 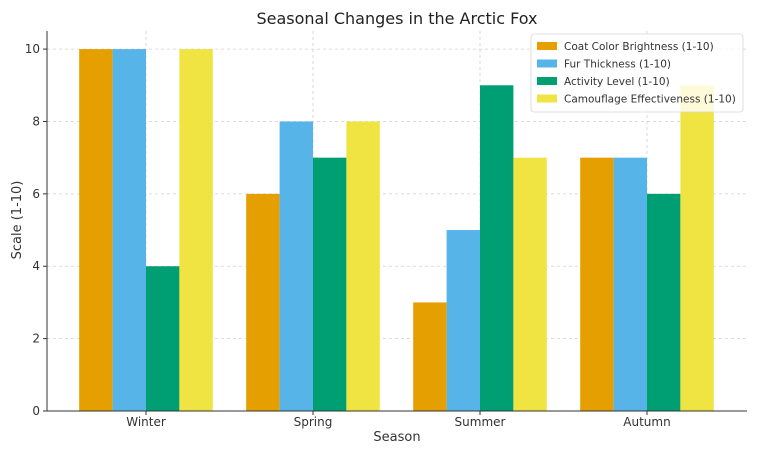 What do you see at coordinates (36, 266) in the screenshot?
I see `y-tick-label: 4` at bounding box center [36, 266].